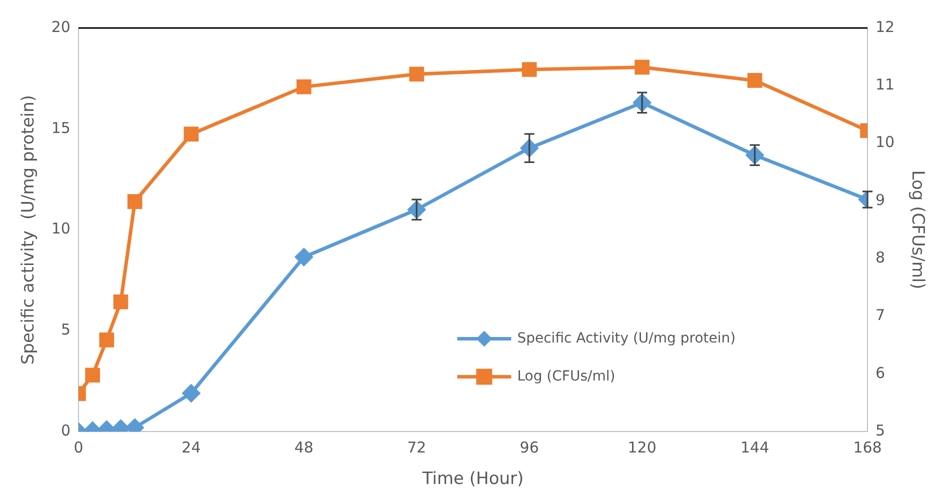 The height and width of the screenshot is (502, 941). I want to click on y2-tick-label: 12, so click(885, 27).